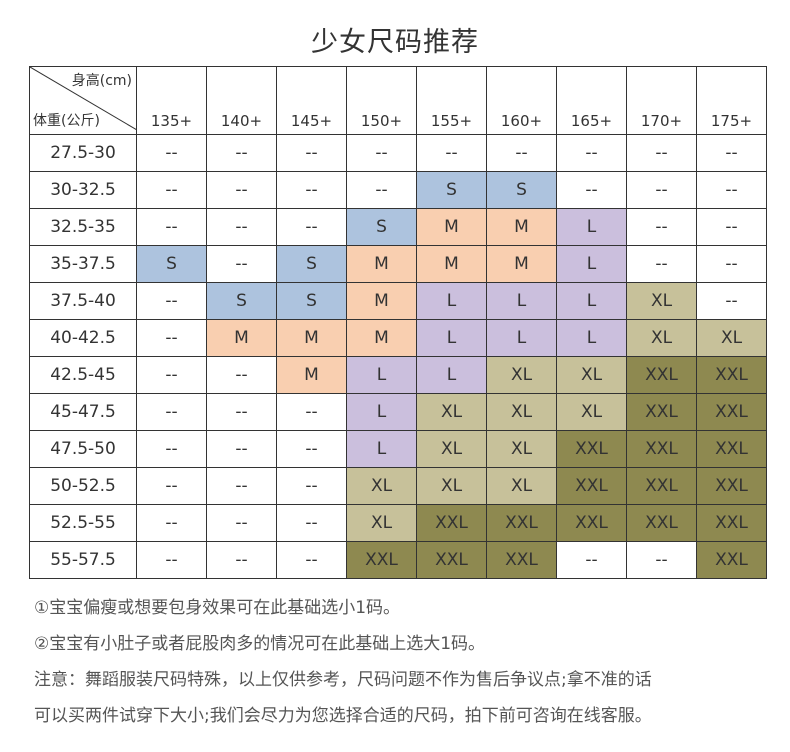 This screenshot has width=790, height=752. Describe the element at coordinates (101, 81) in the screenshot. I see `height-label: 身高(cm)` at that location.